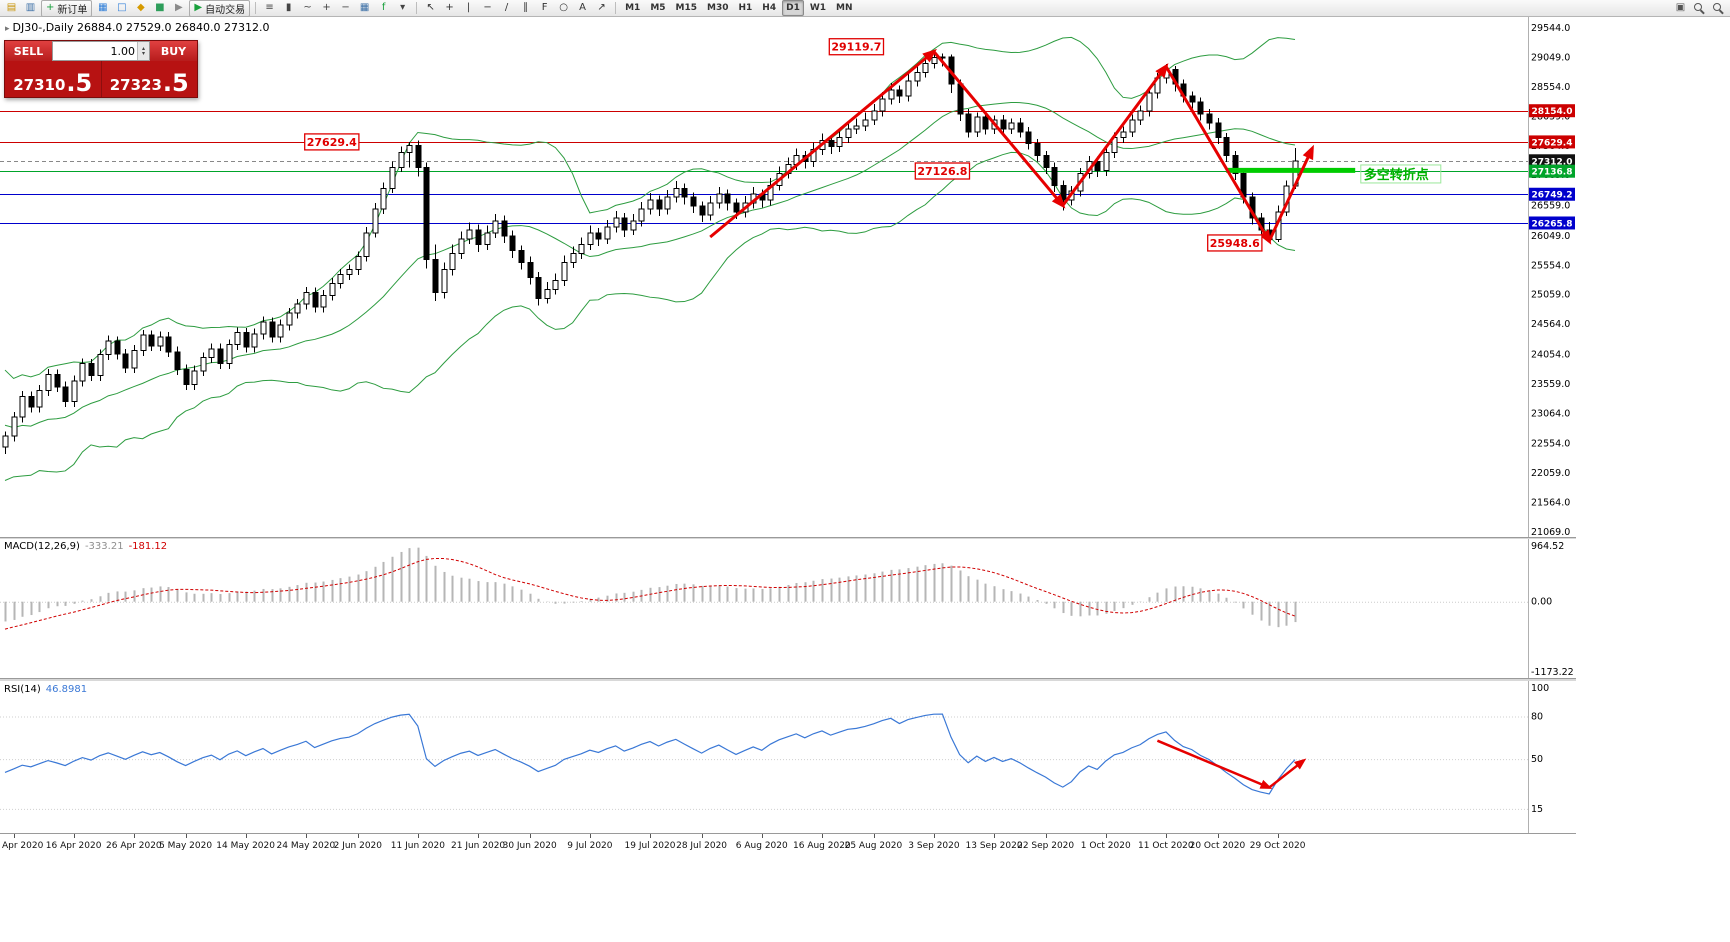 This screenshot has height=942, width=1730. Describe the element at coordinates (143, 53) in the screenshot. I see `volume-down-button: ▾` at that location.